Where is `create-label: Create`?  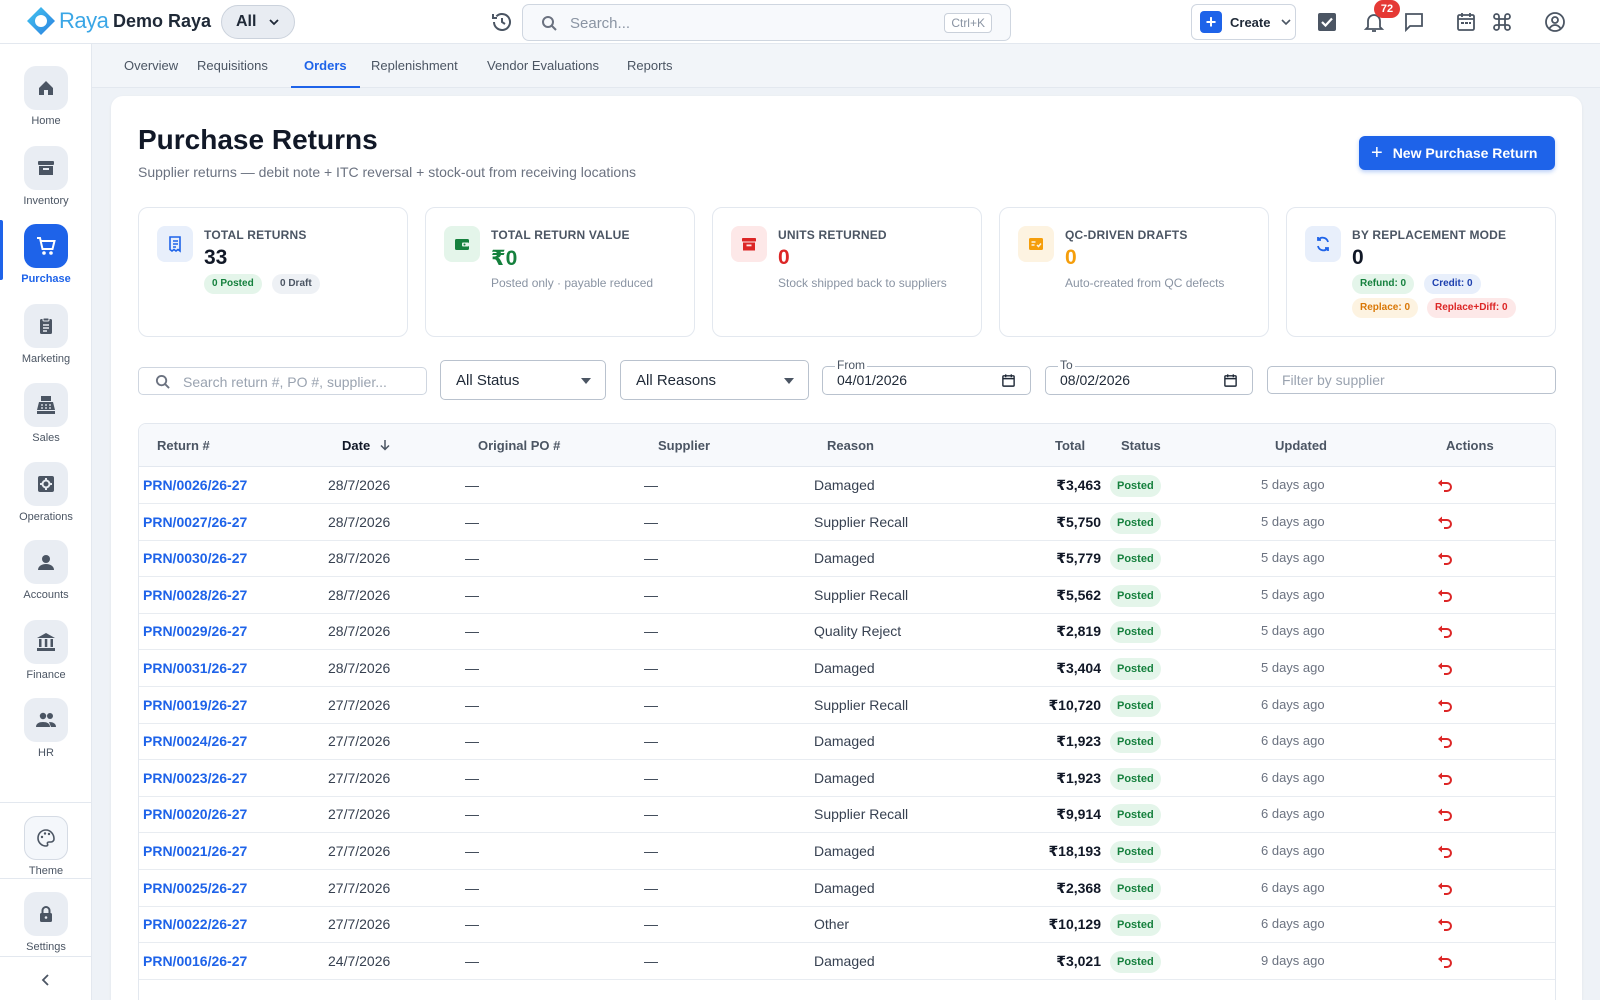
create-label: Create is located at coordinates (1250, 22).